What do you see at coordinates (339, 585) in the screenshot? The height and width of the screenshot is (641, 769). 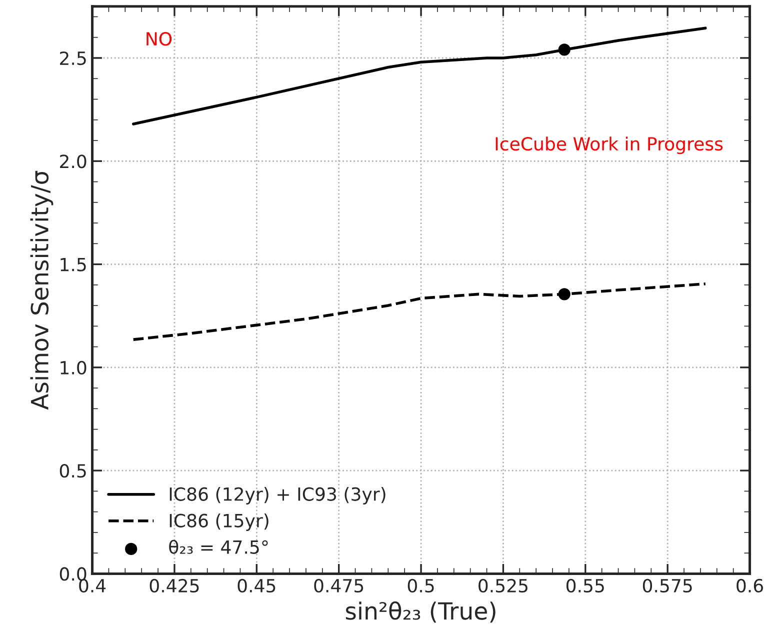 I see `x-tick-label: 0.475` at bounding box center [339, 585].